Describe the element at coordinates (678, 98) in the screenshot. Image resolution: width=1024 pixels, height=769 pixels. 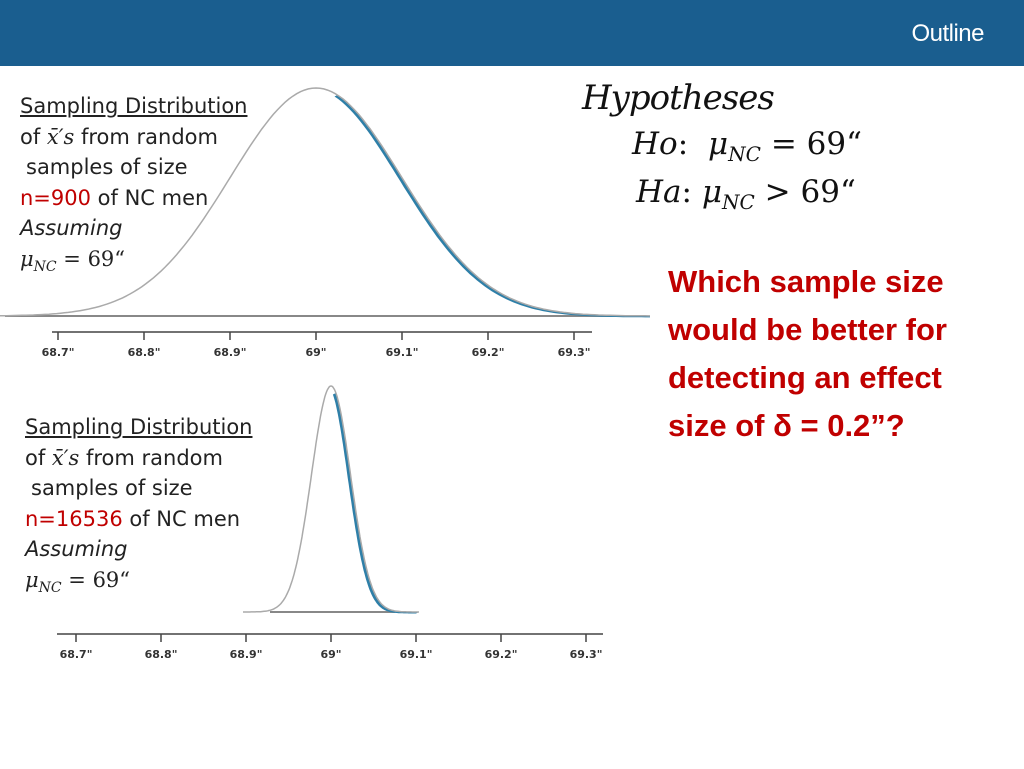
I see `hypotheses-title: Hypotheses` at that location.